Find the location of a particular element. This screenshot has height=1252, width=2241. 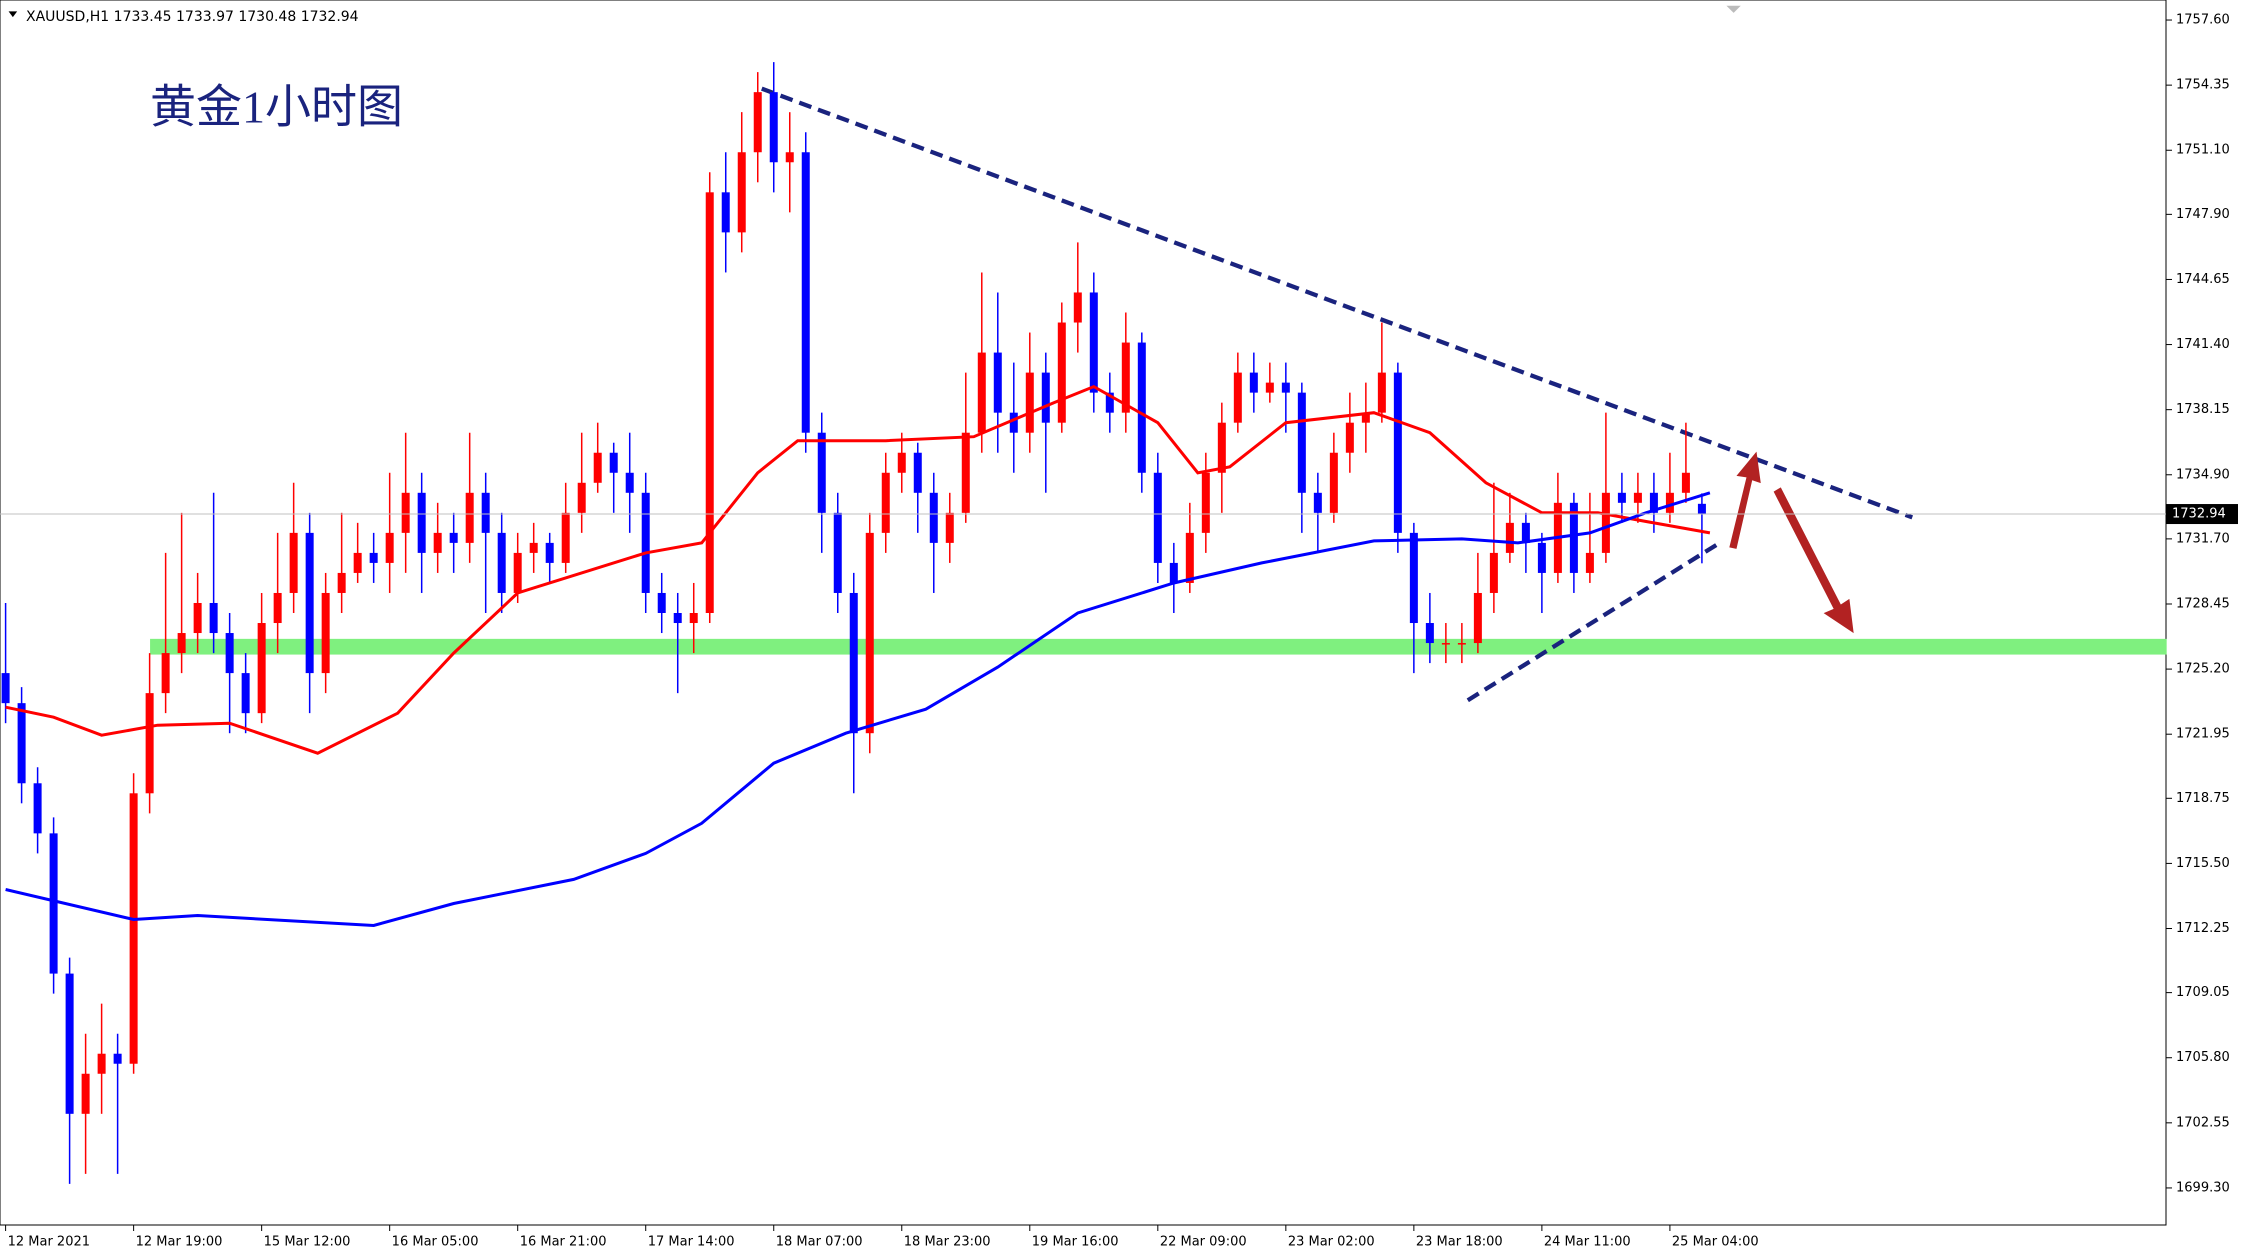

x-tick-label: 25 Mar 04:00 is located at coordinates (1715, 1242).